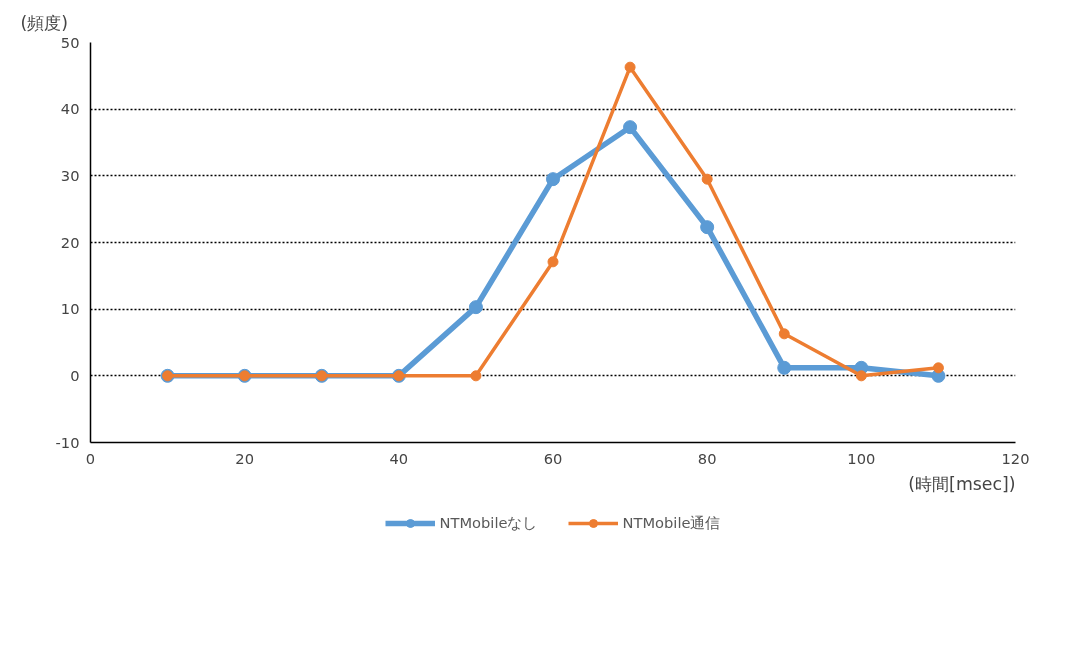  What do you see at coordinates (90, 458) in the screenshot?
I see `x-tick-label: 0` at bounding box center [90, 458].